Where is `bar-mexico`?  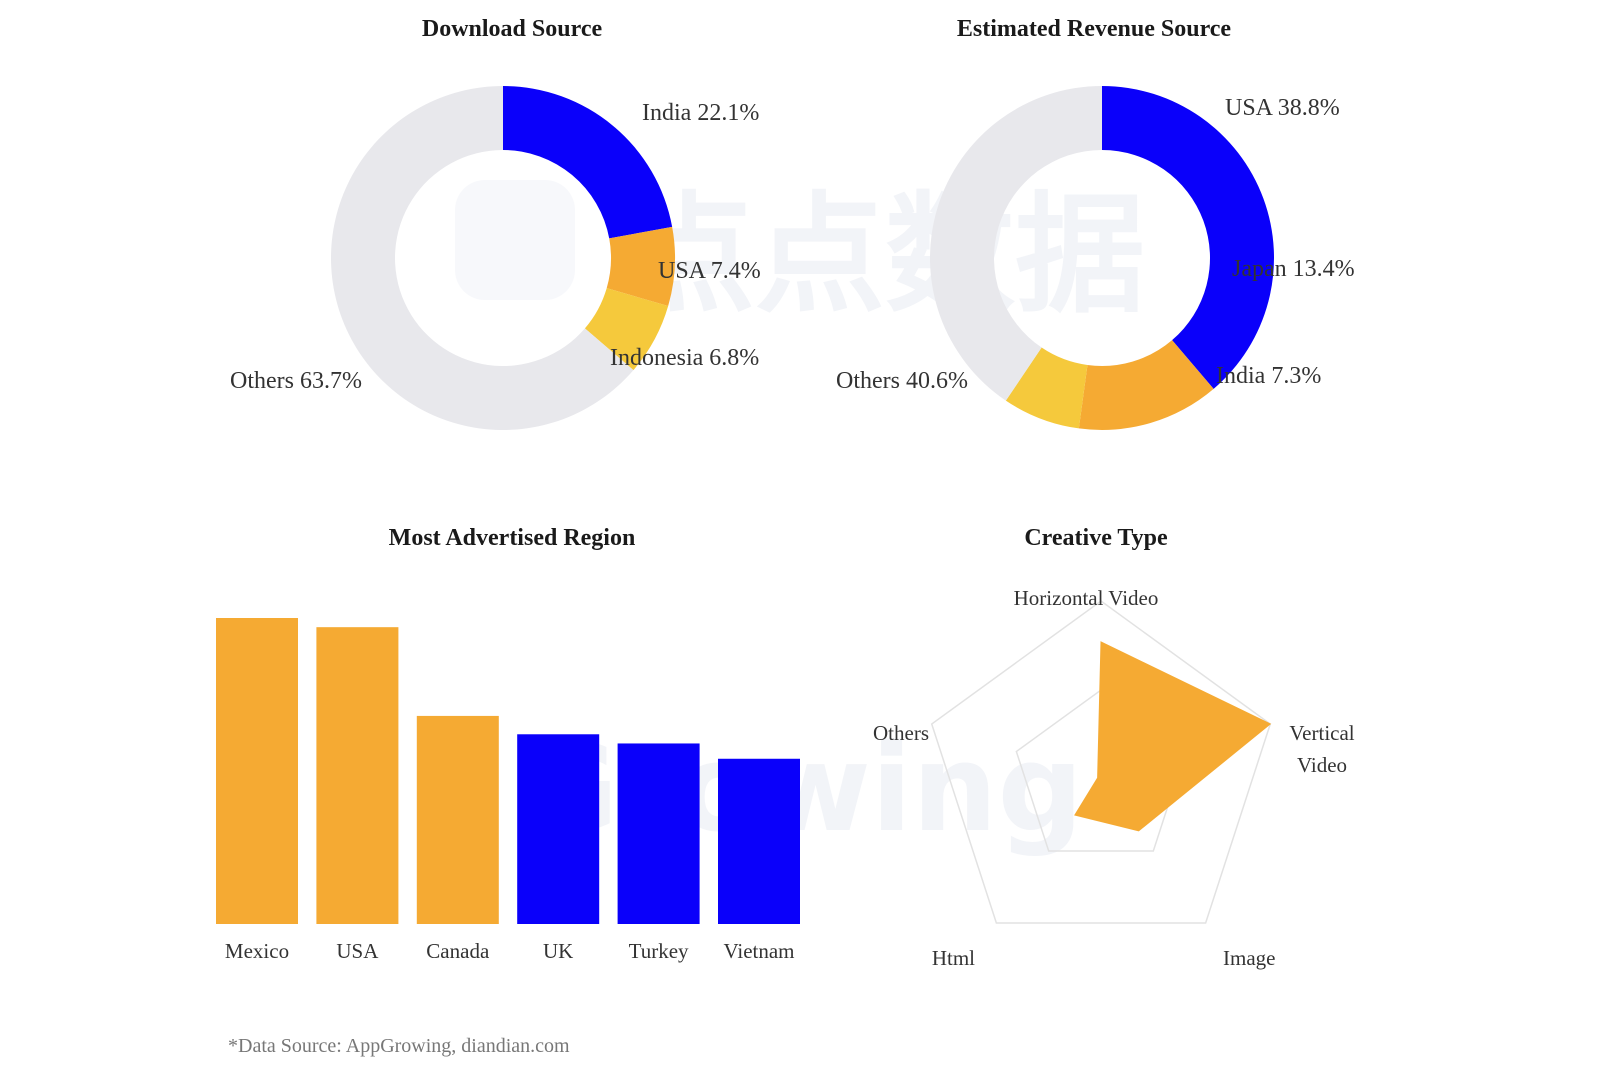 bar-mexico is located at coordinates (257, 771).